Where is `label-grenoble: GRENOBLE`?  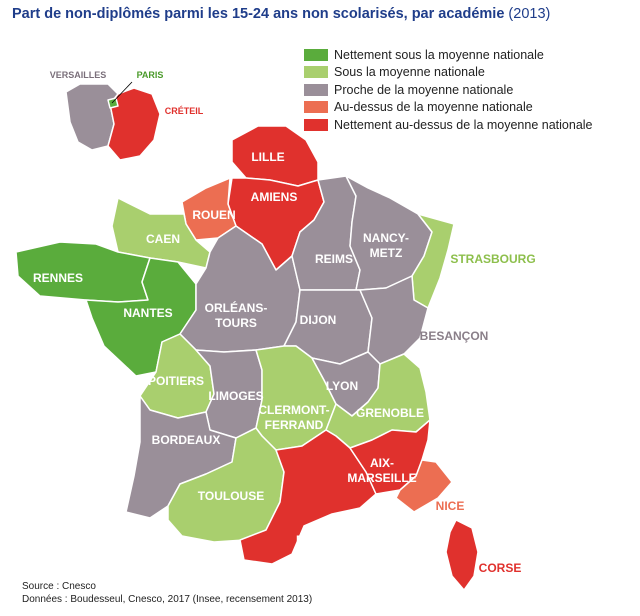
label-grenoble: GRENOBLE is located at coordinates (390, 413).